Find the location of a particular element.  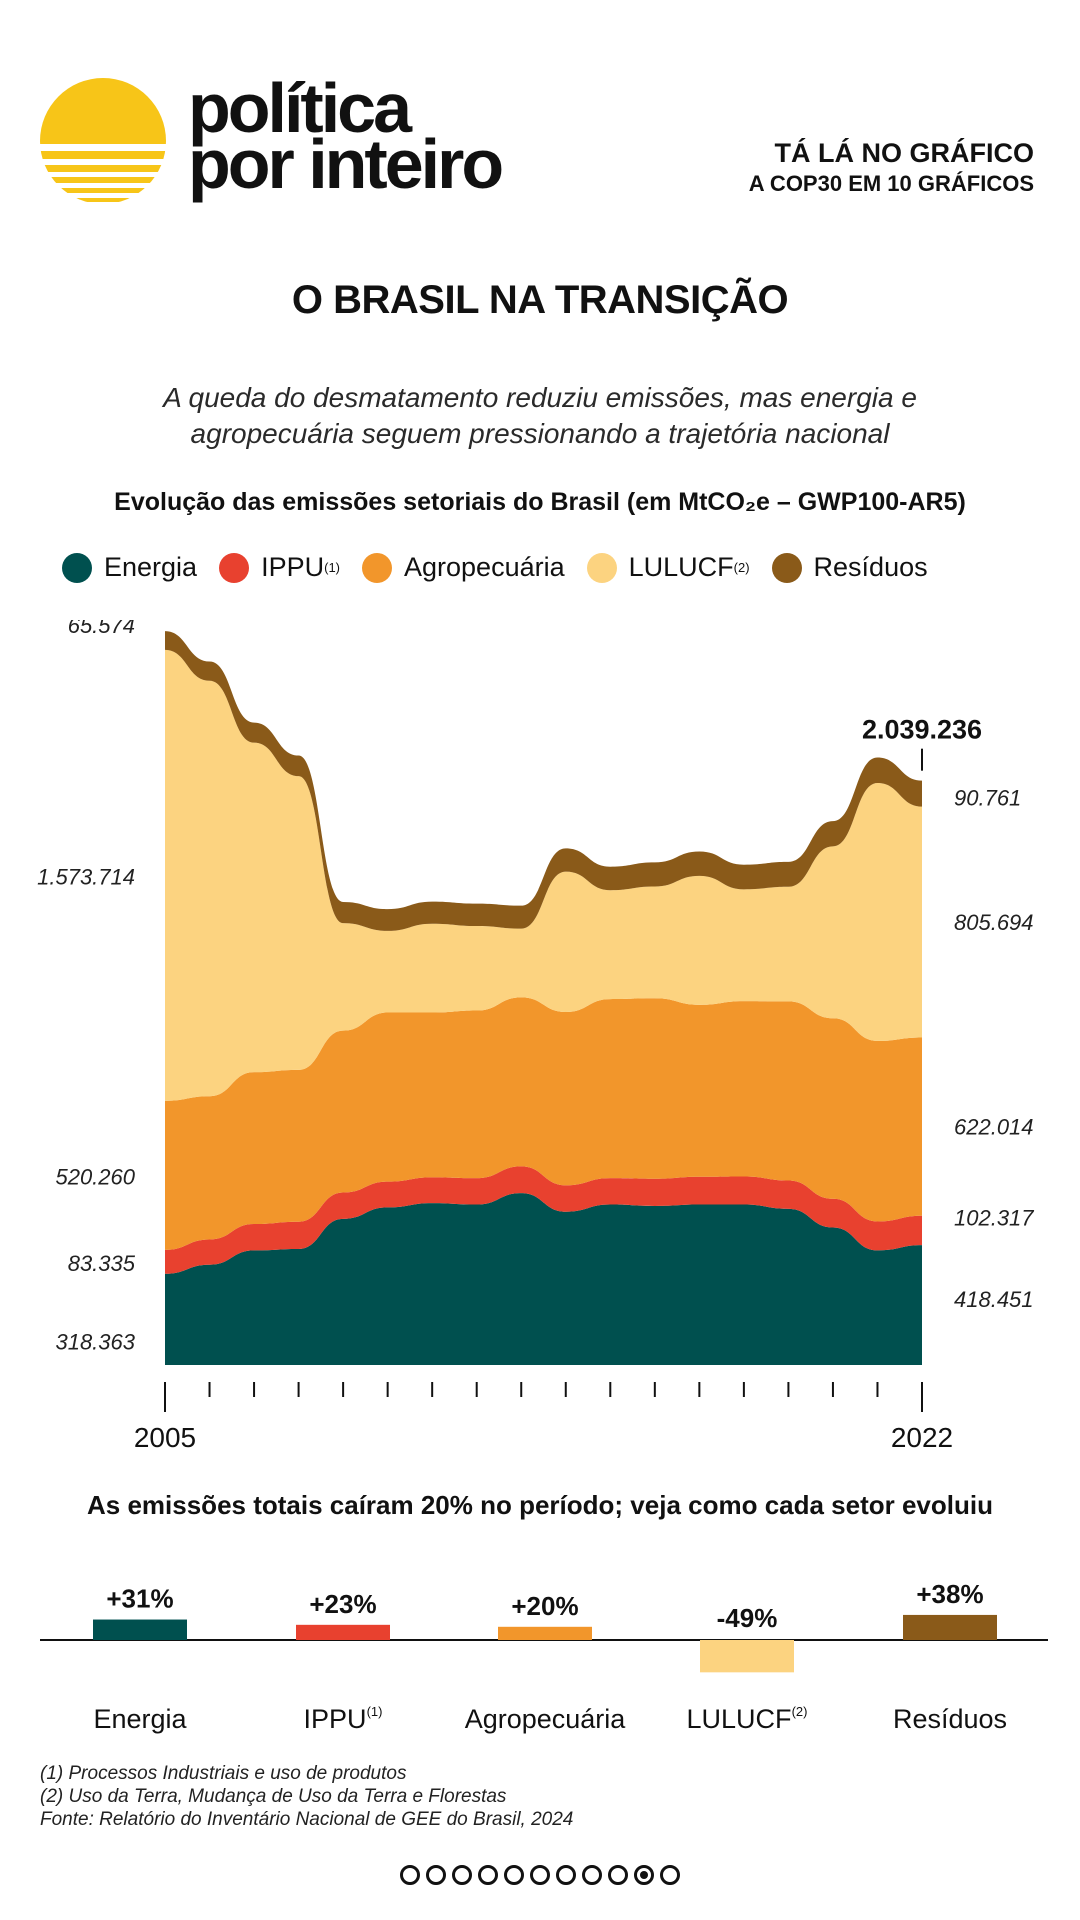

carousel-pager is located at coordinates (540, 1875).